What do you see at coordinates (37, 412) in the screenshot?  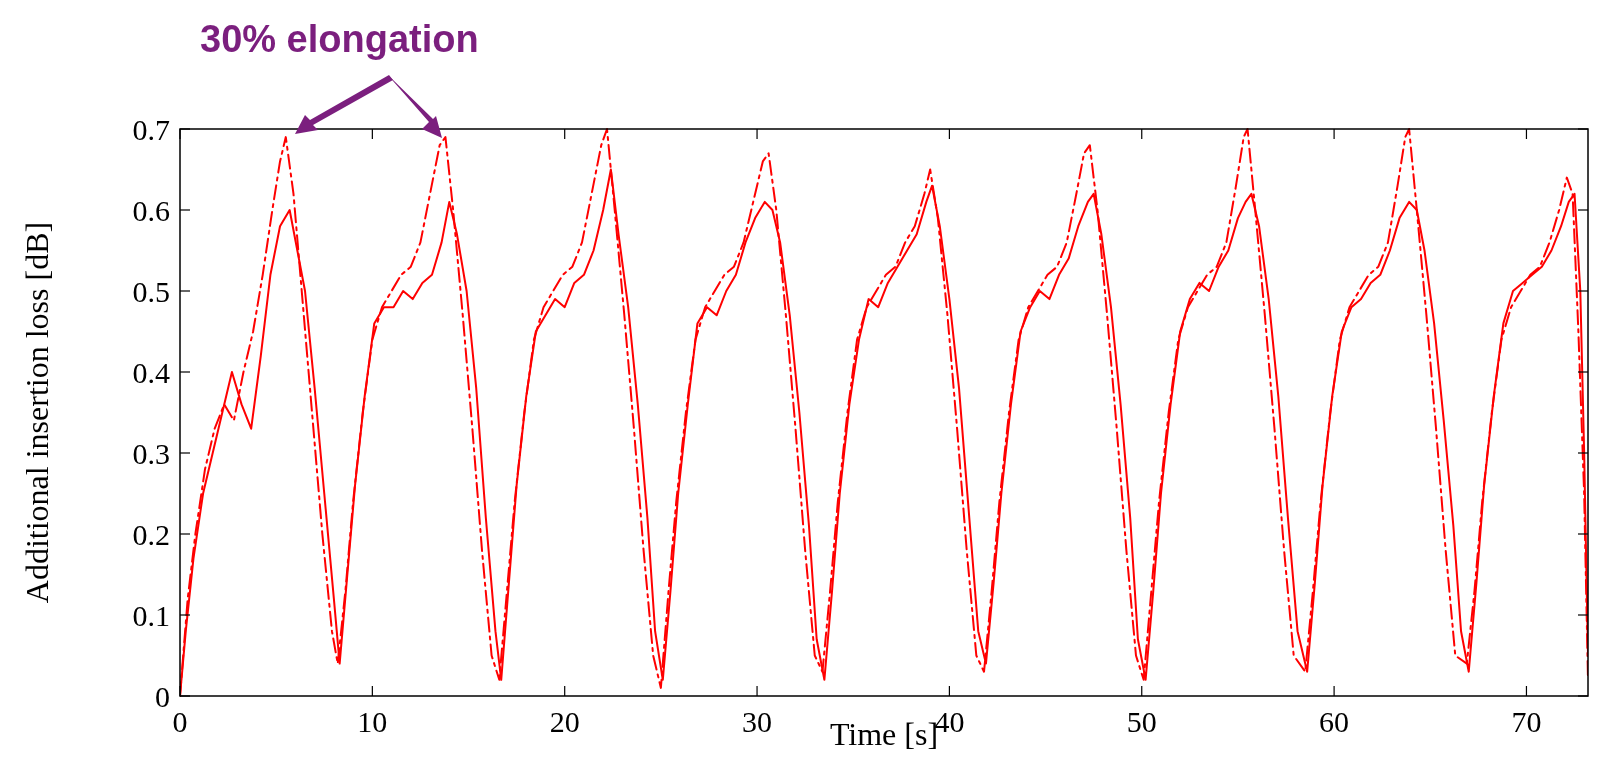 I see `y-axis-title: Additional insertion loss [dB]` at bounding box center [37, 412].